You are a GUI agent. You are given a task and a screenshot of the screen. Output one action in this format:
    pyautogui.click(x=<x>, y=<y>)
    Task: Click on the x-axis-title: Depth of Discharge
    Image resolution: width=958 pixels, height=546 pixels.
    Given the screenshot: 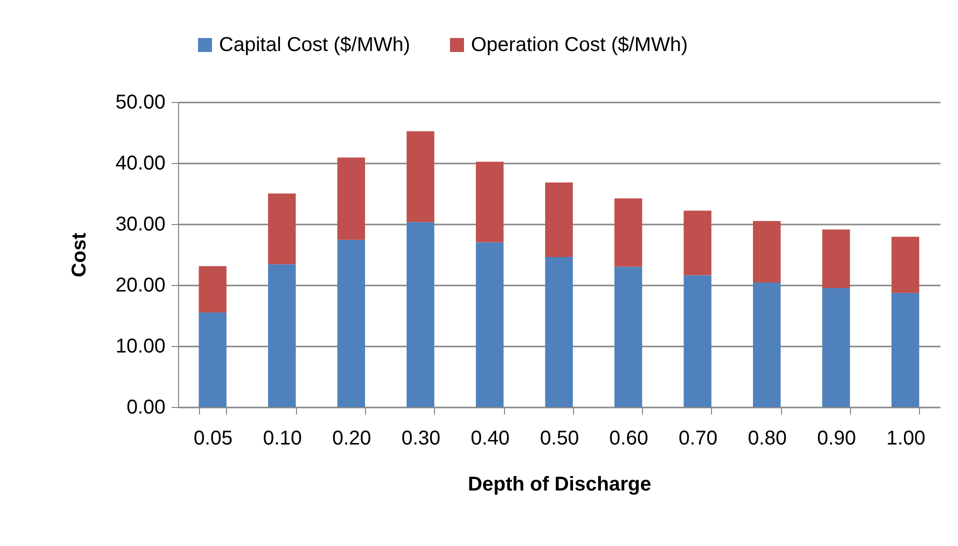 What is the action you would take?
    pyautogui.click(x=560, y=485)
    